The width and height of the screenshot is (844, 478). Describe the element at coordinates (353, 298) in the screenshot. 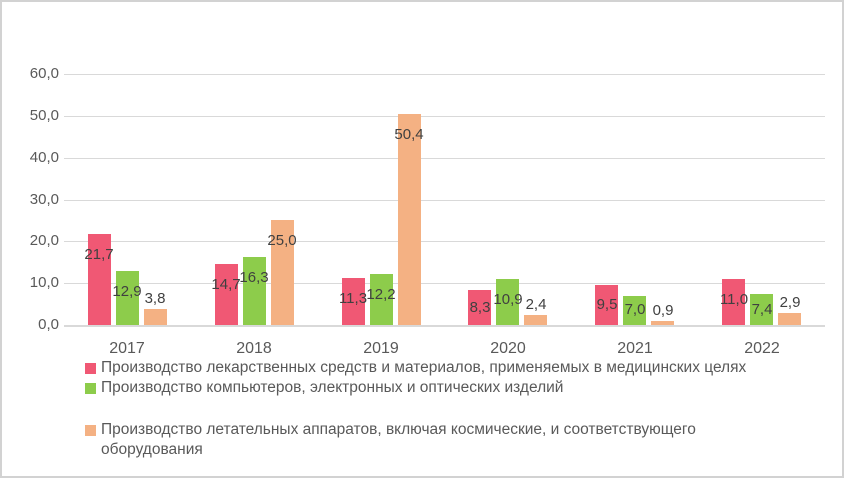

I see `bar-value-label: 11,3` at that location.